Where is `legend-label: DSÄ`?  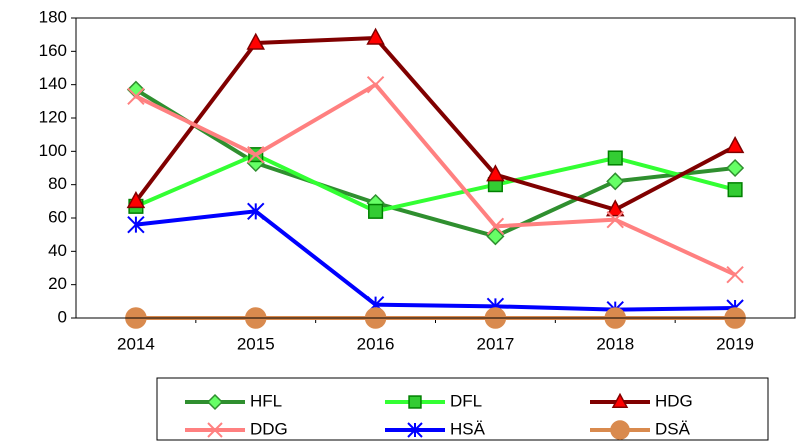
legend-label: DSÄ is located at coordinates (673, 428).